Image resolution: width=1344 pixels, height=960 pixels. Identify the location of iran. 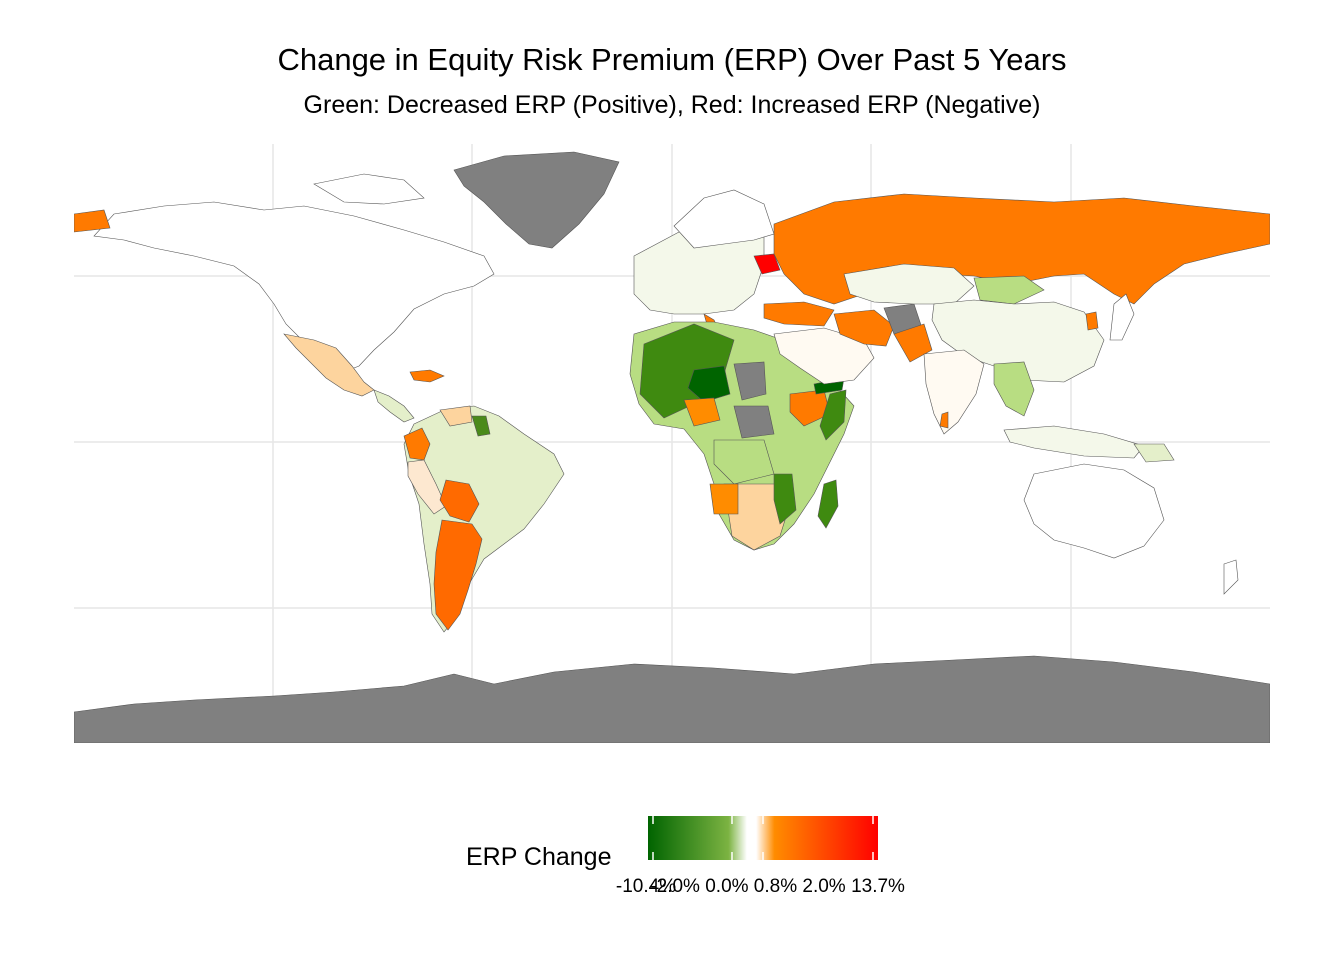
(864, 328).